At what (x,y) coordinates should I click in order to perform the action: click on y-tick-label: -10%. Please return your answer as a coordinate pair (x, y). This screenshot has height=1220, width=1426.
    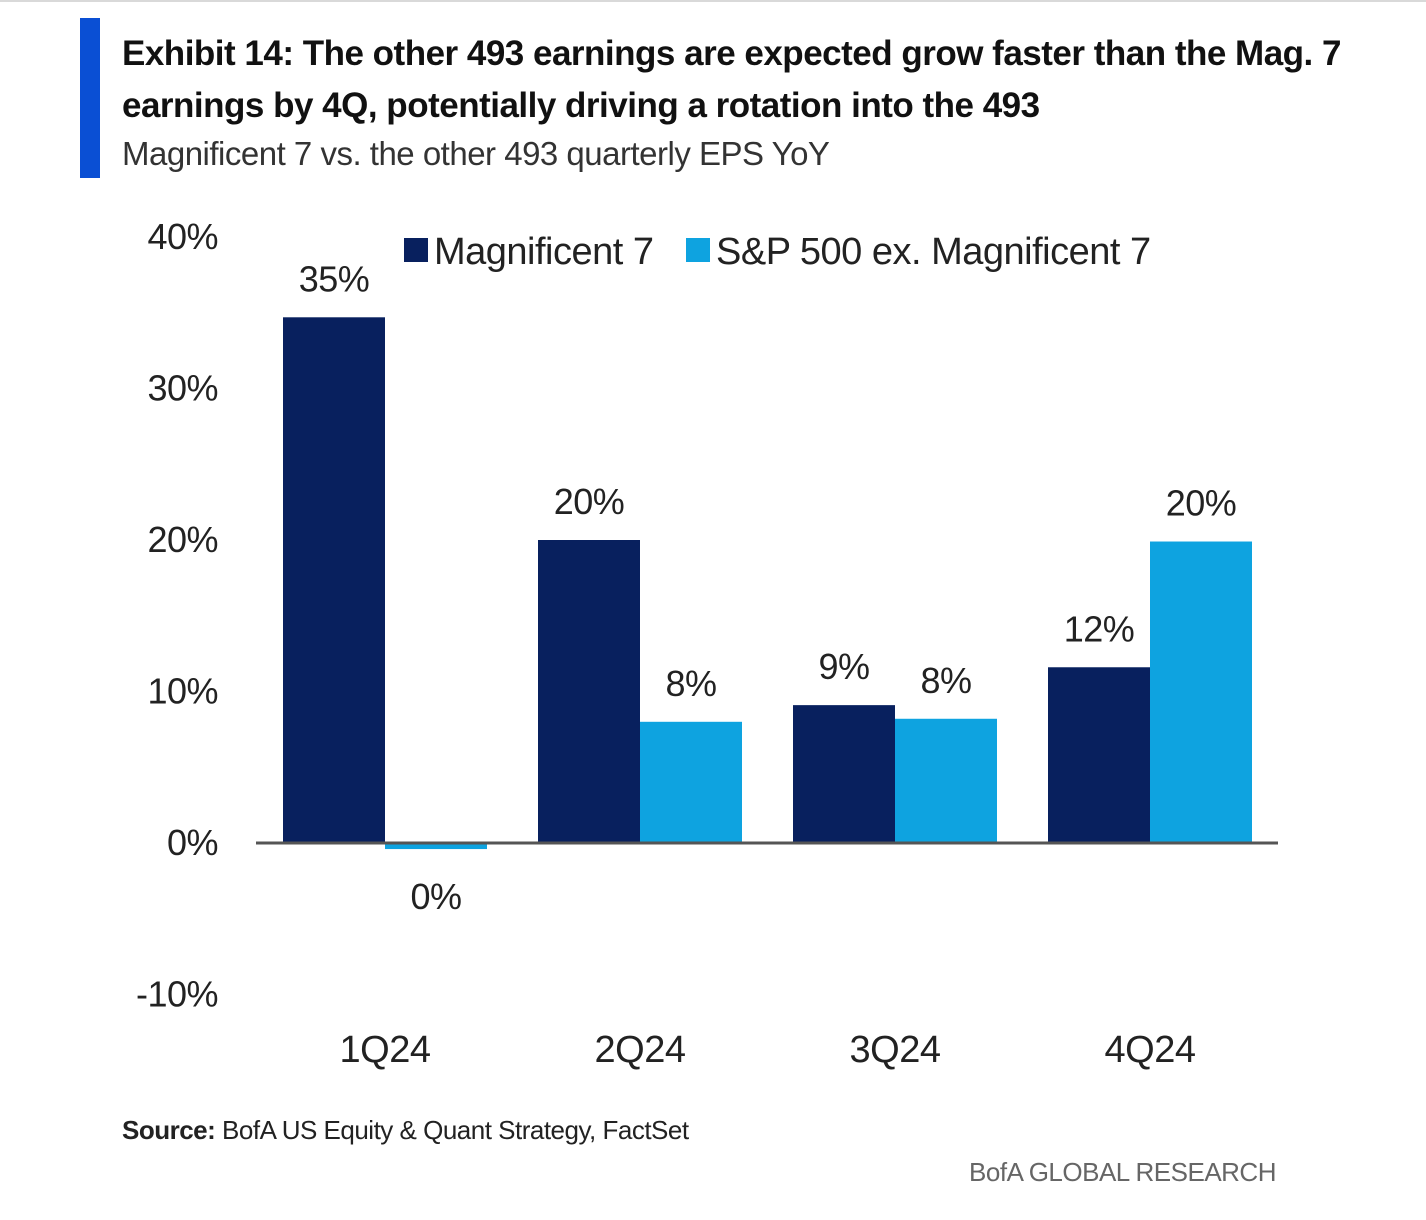
    Looking at the image, I should click on (177, 994).